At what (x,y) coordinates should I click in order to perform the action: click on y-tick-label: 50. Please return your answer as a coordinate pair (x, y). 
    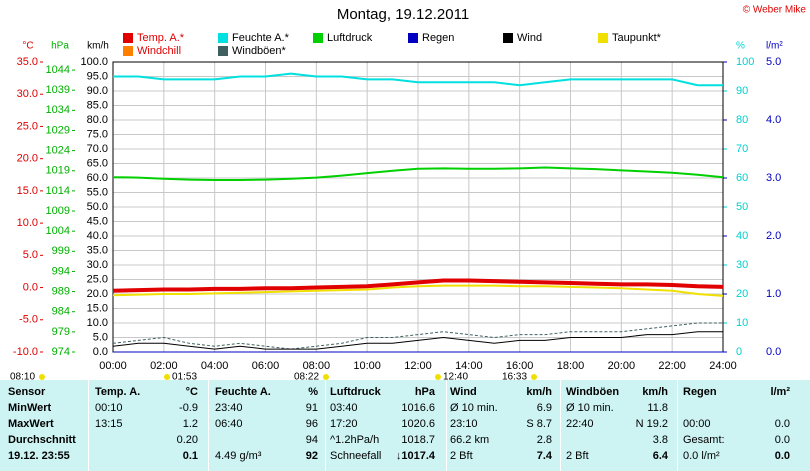
    Looking at the image, I should click on (742, 207).